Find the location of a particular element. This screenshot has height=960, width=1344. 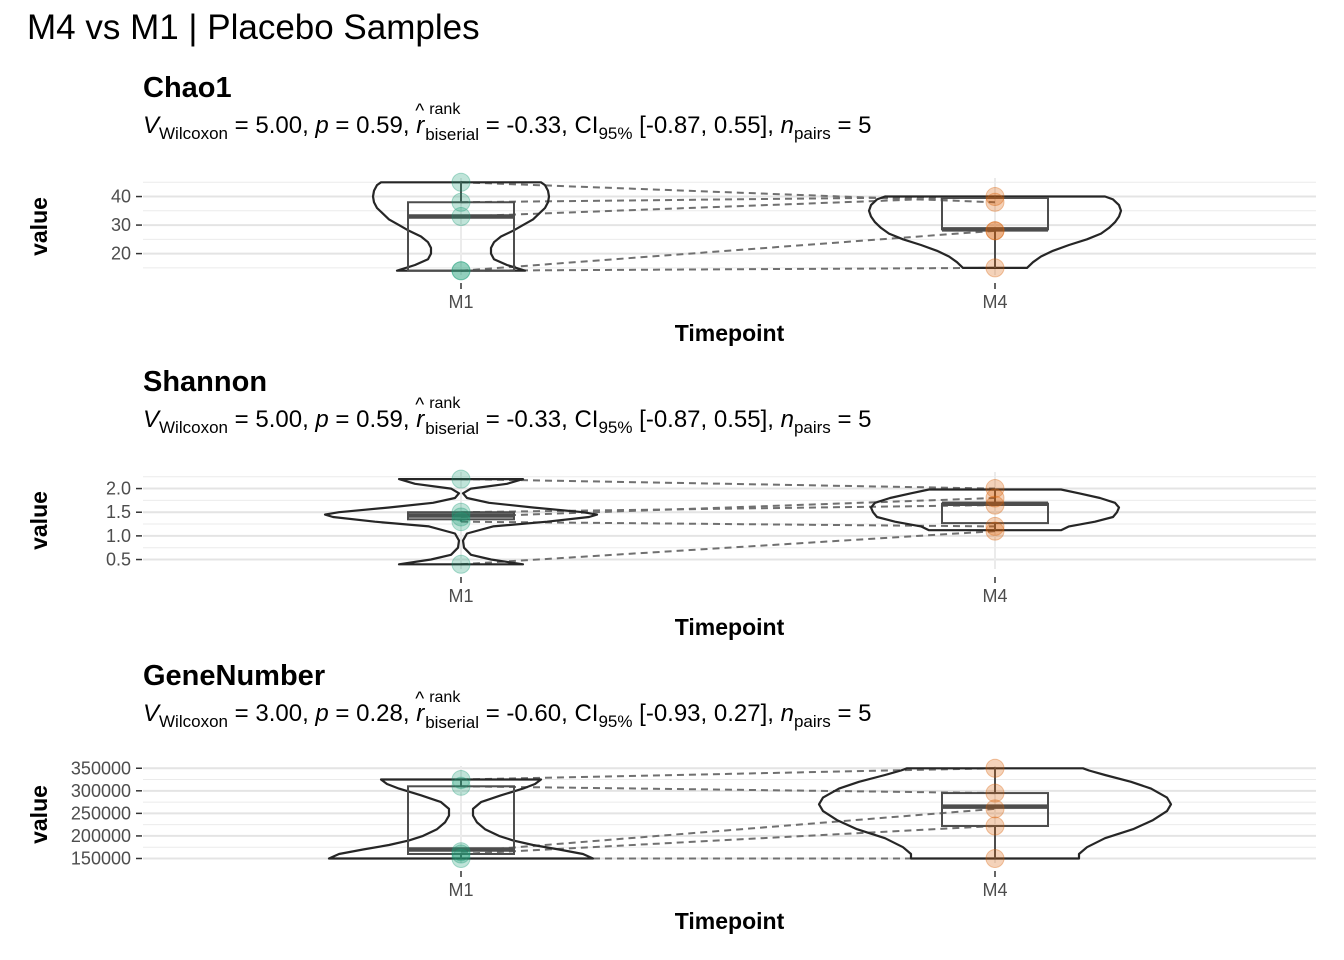

panel-title: Shannon is located at coordinates (205, 382).